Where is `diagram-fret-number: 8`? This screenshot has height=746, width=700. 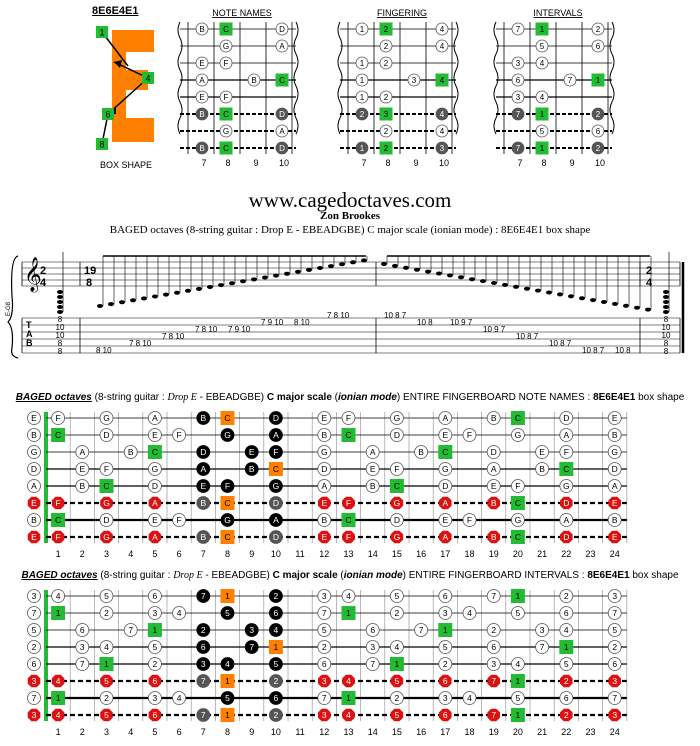
diagram-fret-number: 8 is located at coordinates (543, 163).